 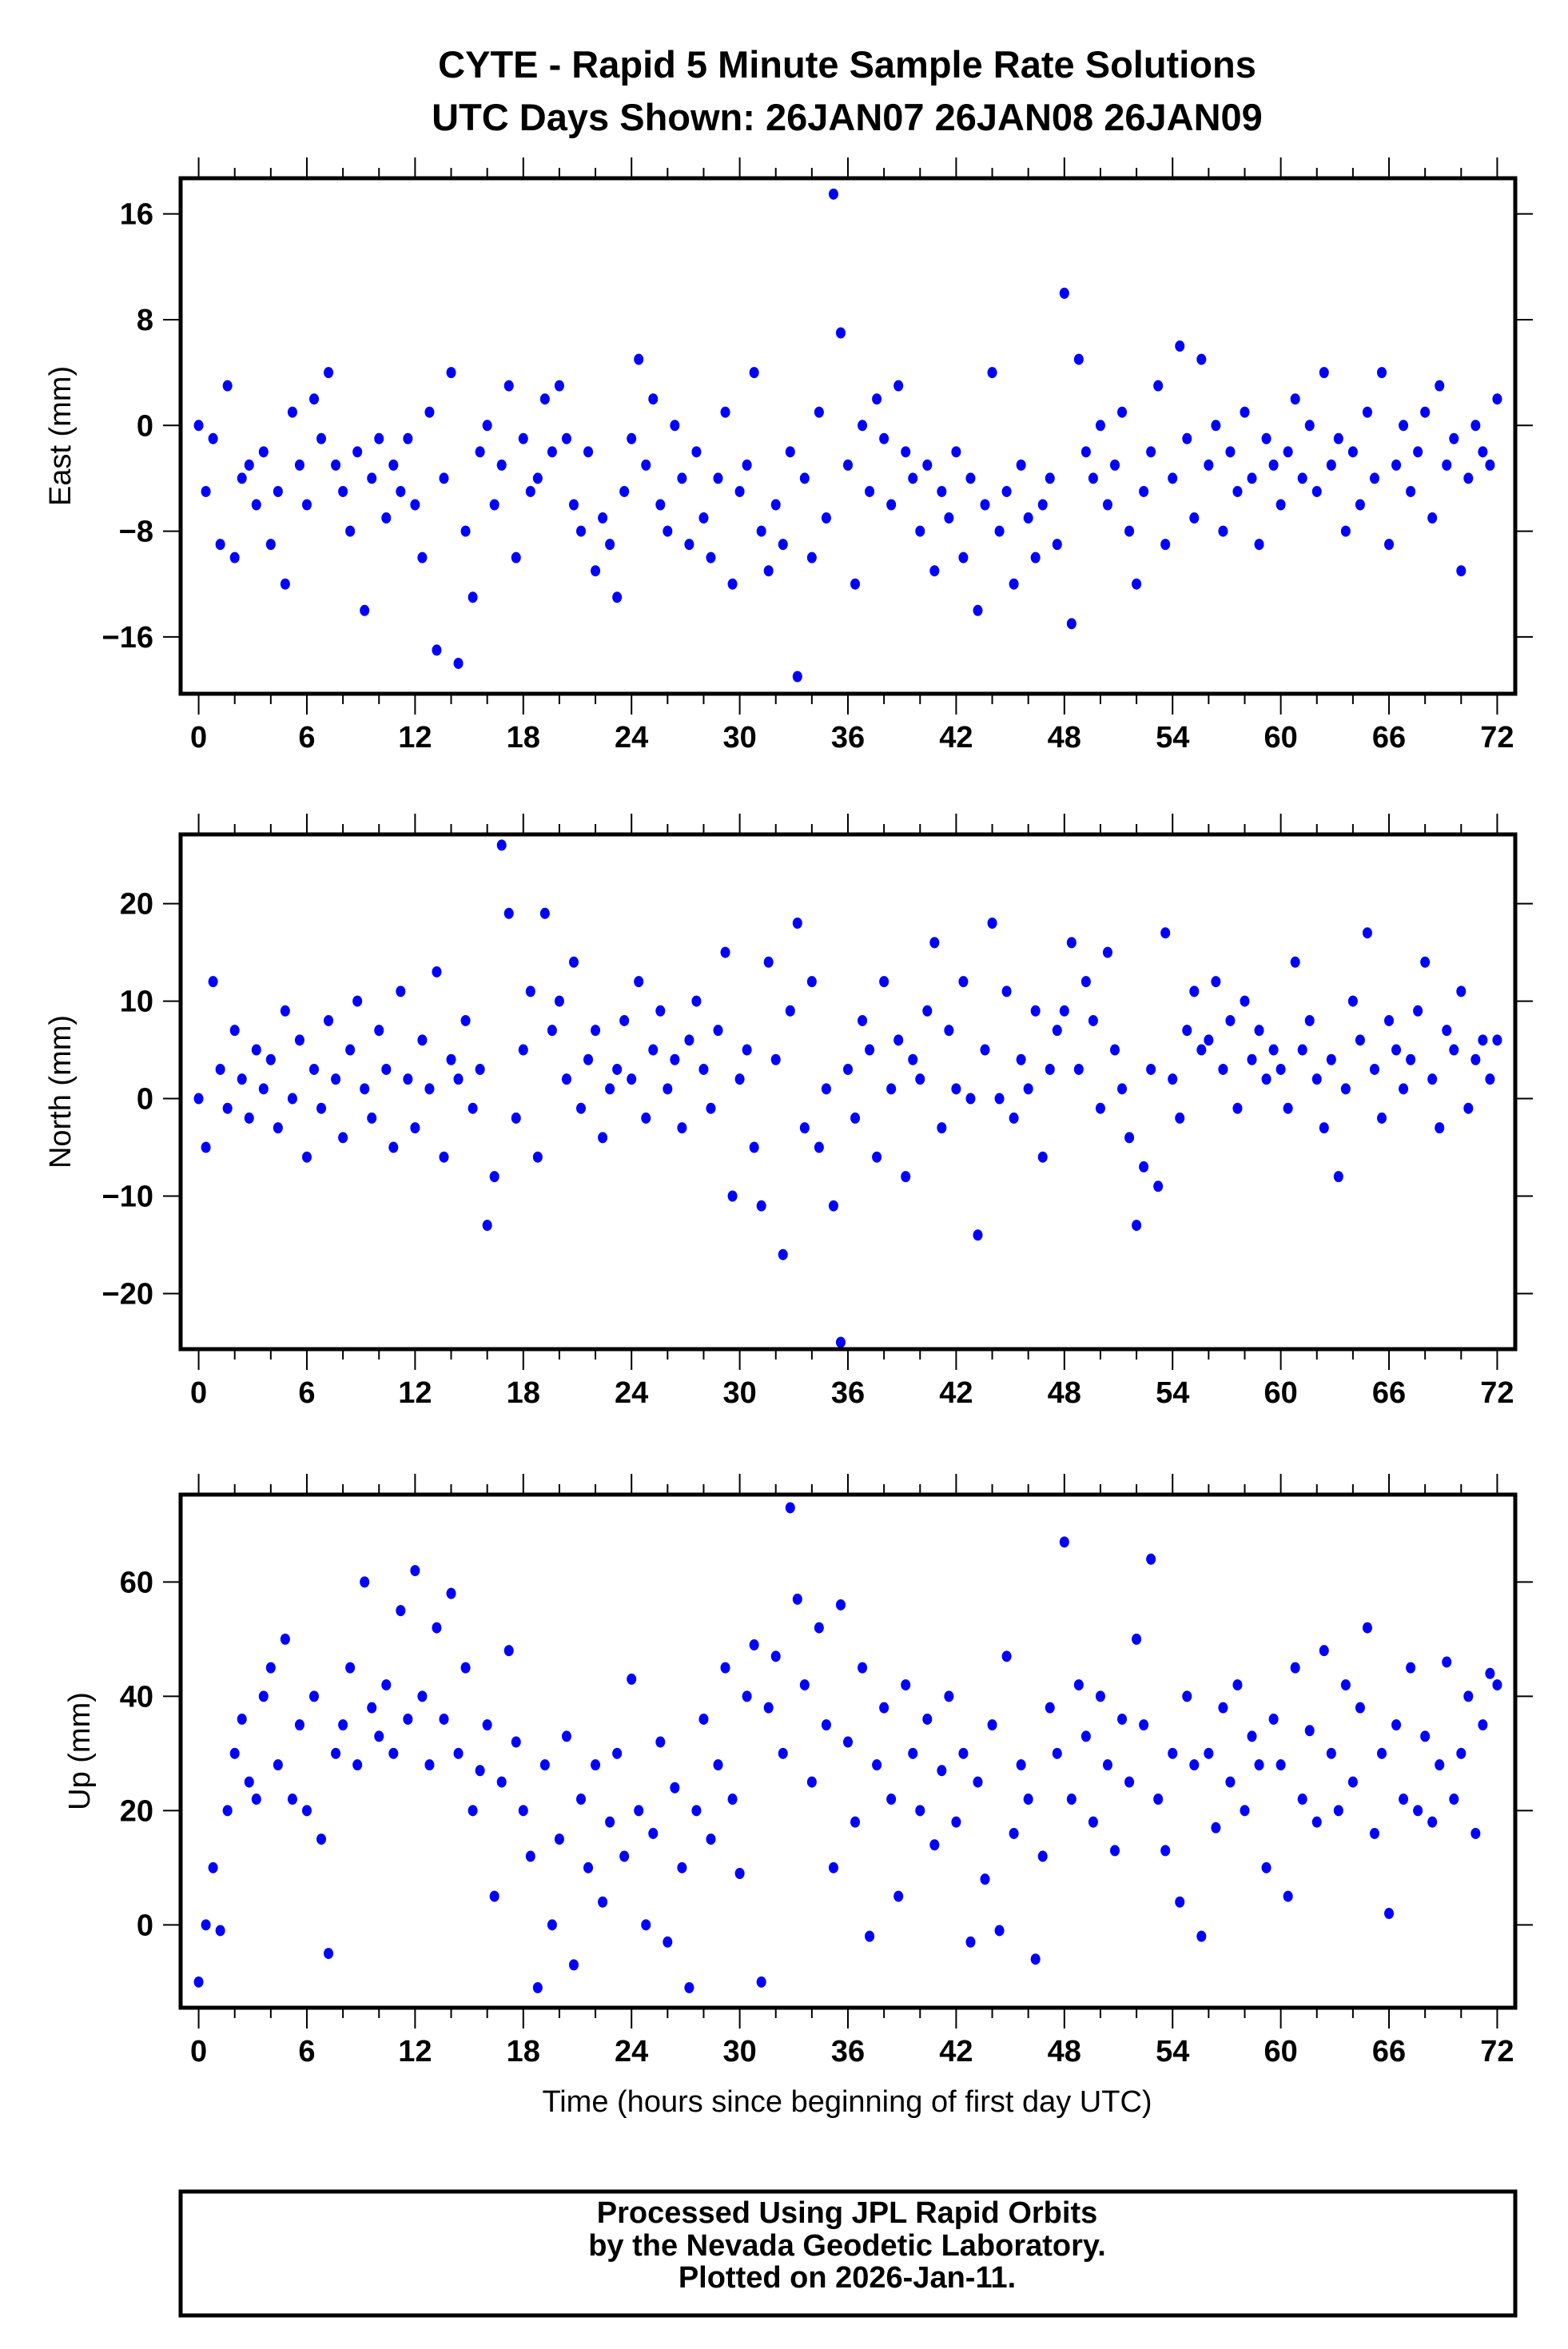 What do you see at coordinates (848, 1393) in the screenshot?
I see `x-tick-label: 36` at bounding box center [848, 1393].